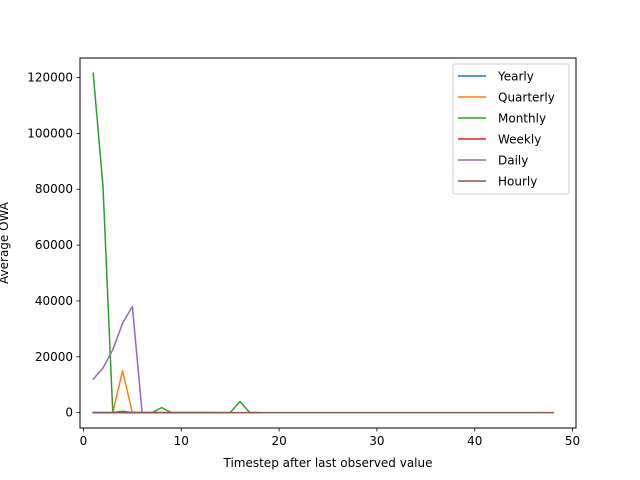 This screenshot has height=480, width=640. Describe the element at coordinates (54, 301) in the screenshot. I see `y-tick-label: 40000` at that location.